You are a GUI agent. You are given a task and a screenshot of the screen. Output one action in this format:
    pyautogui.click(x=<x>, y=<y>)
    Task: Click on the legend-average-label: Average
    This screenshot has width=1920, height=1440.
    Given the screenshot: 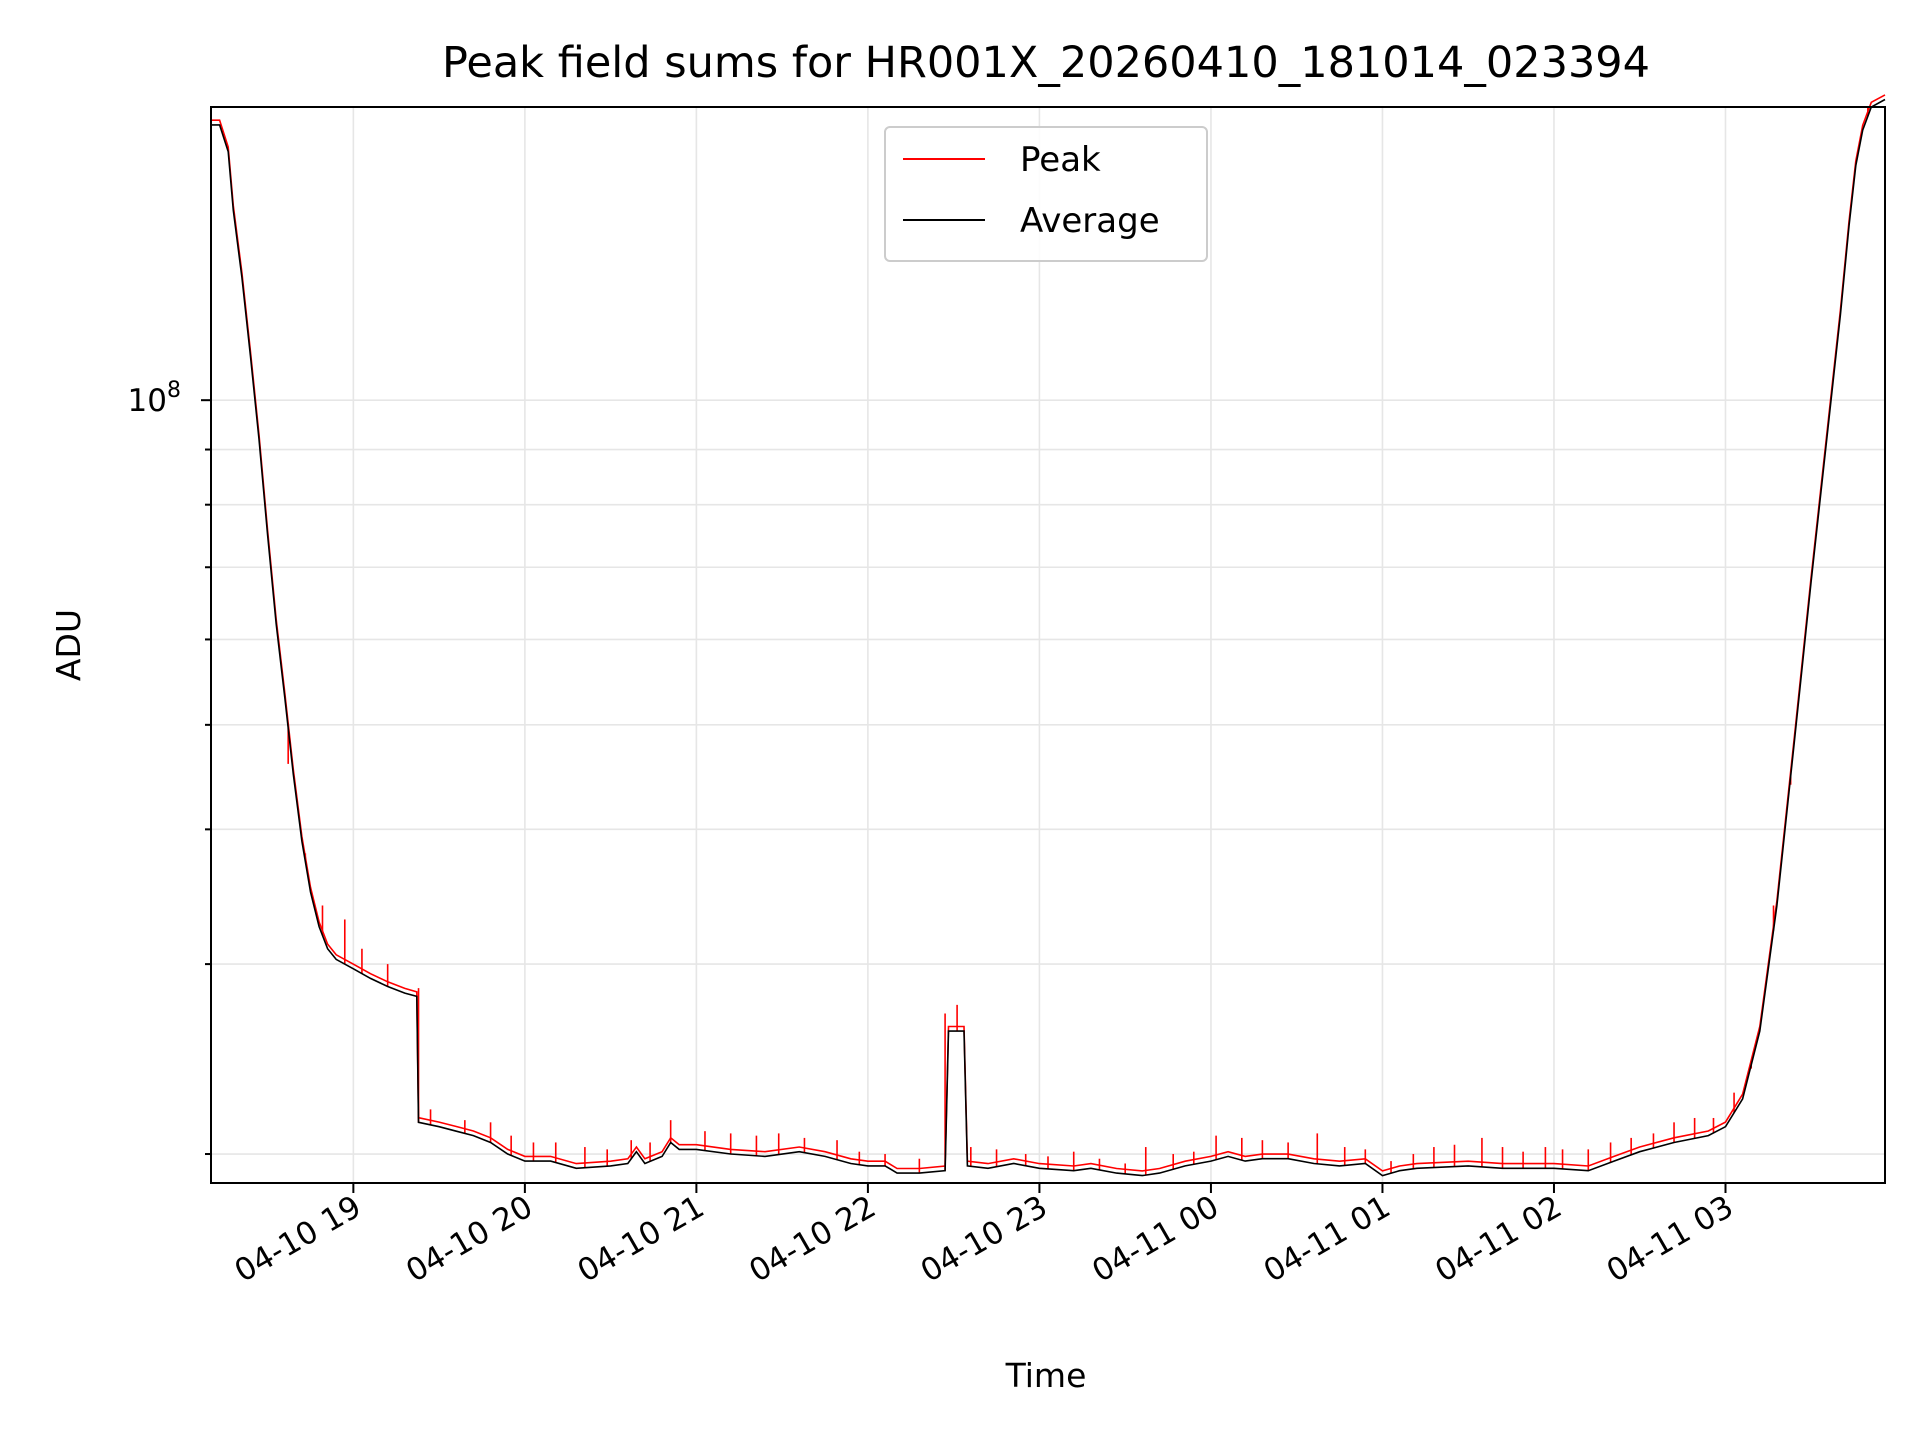 What is the action you would take?
    pyautogui.click(x=1090, y=221)
    